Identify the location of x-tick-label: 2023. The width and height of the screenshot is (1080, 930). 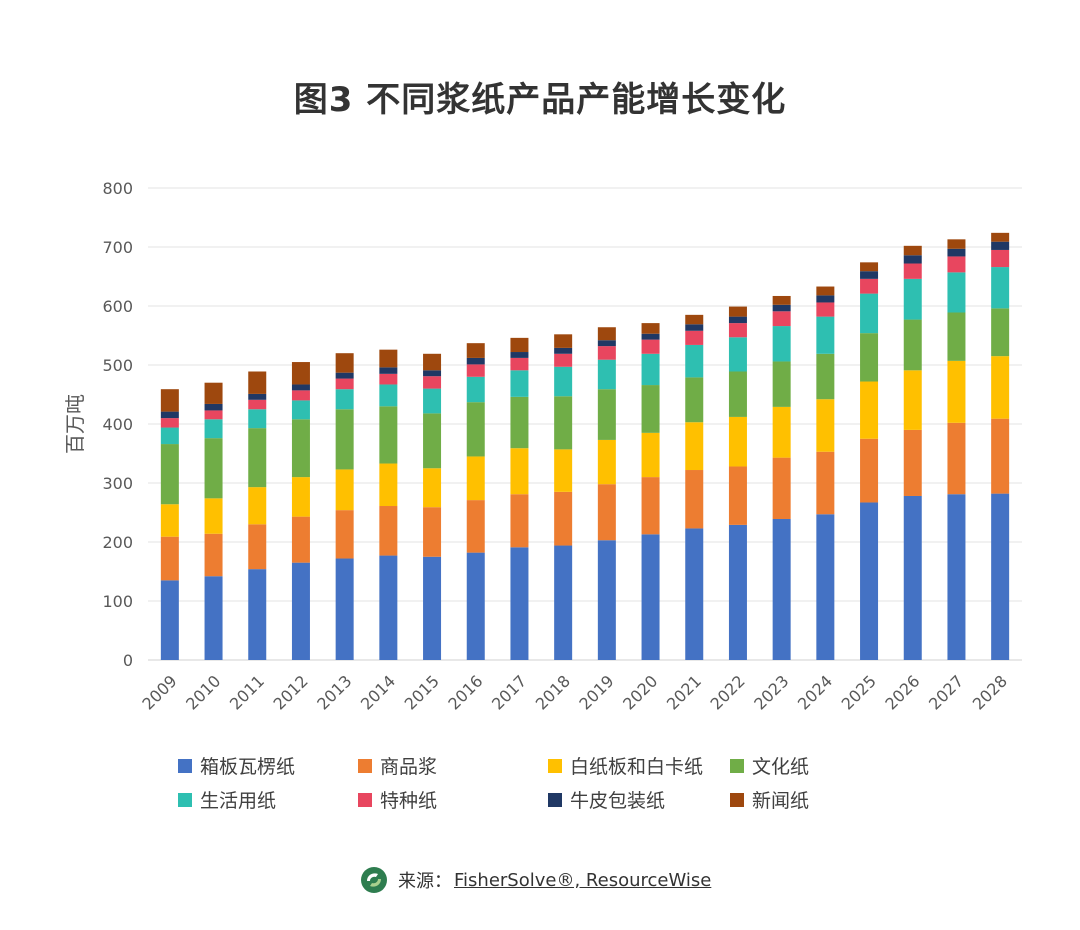
(771, 692).